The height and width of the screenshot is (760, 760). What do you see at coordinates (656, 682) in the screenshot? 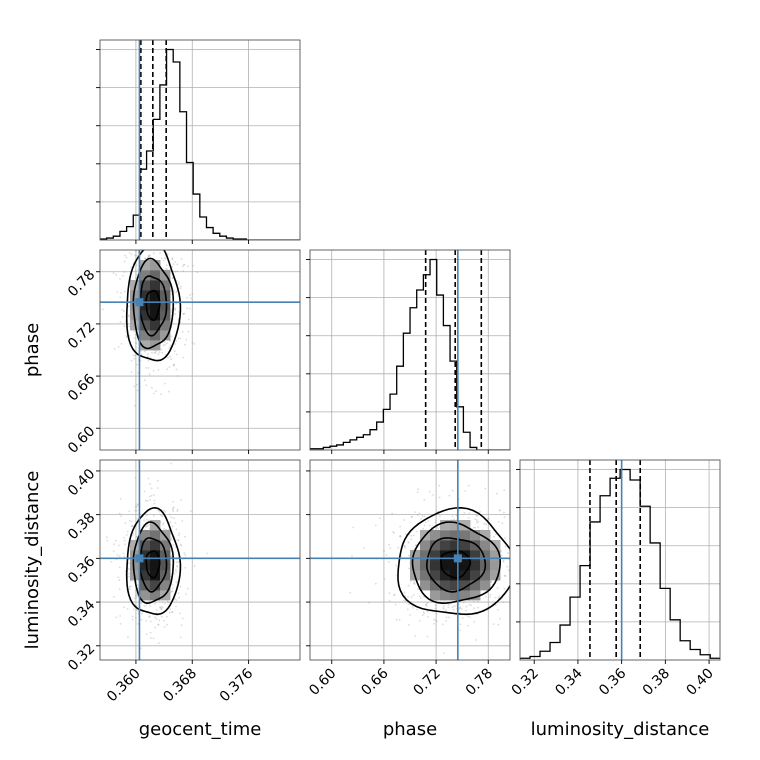
I see `tick-label-x-luminosity_distance: 0.38` at bounding box center [656, 682].